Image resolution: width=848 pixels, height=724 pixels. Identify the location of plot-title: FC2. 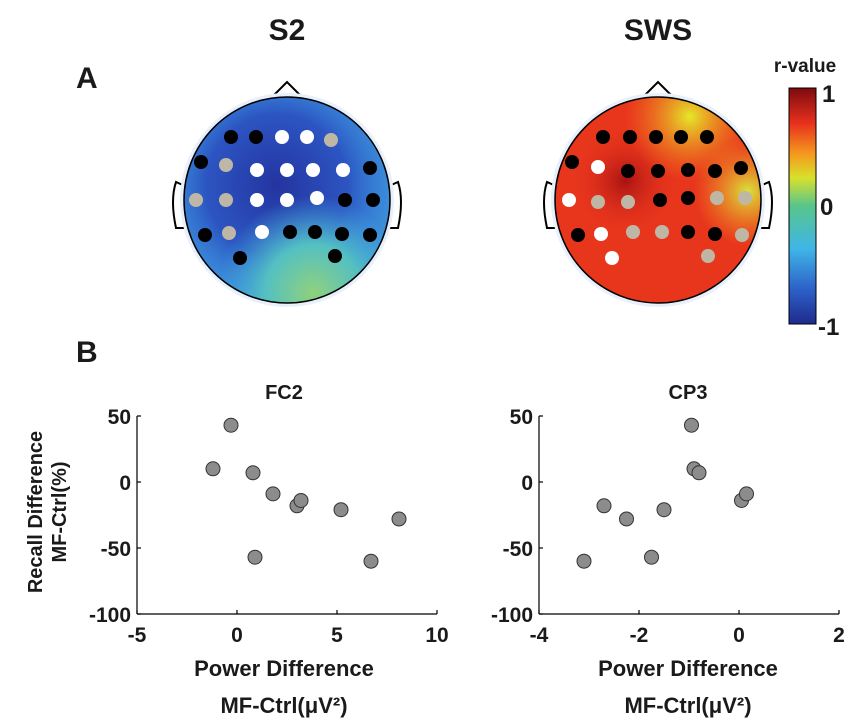
(284, 393).